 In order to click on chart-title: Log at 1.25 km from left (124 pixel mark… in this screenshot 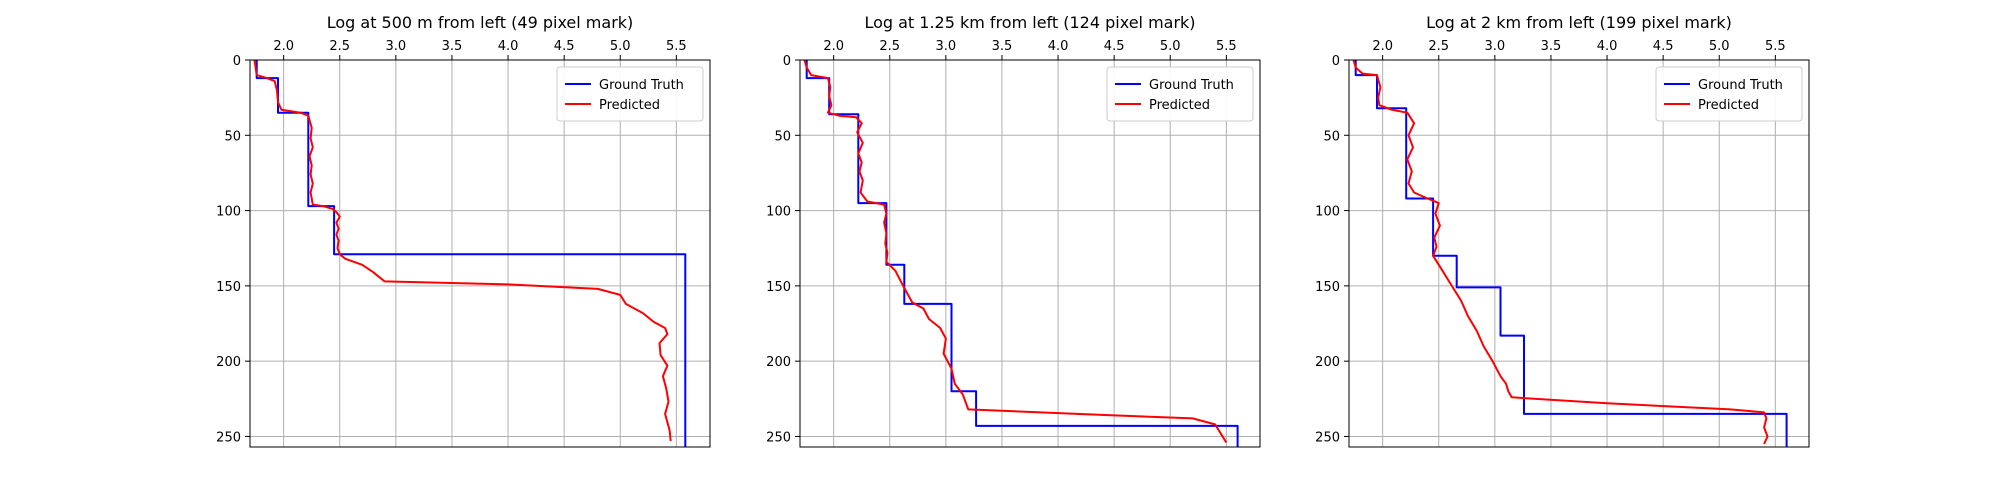, I will do `click(1029, 22)`.